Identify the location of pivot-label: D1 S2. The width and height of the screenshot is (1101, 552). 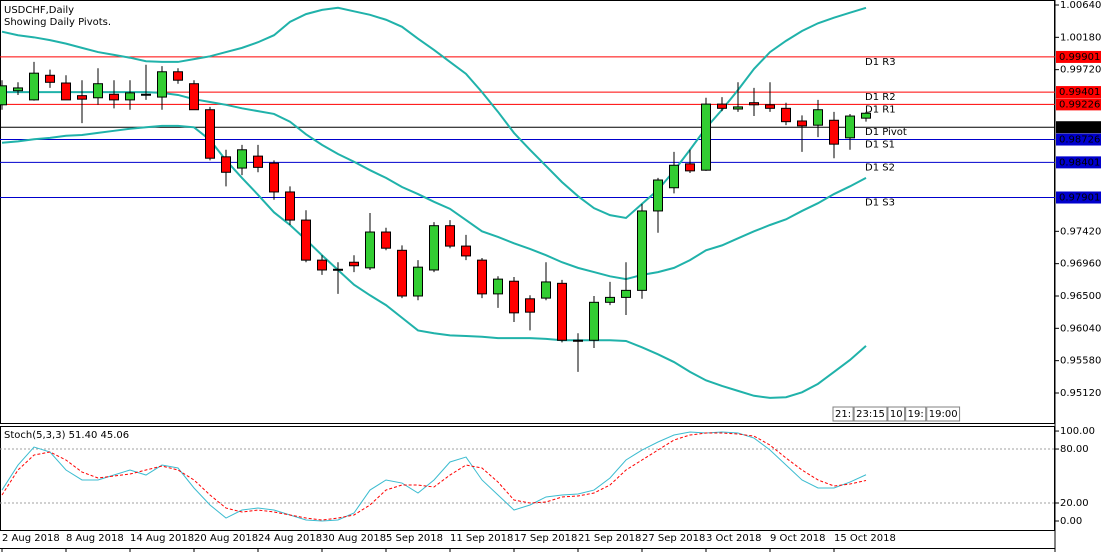
(880, 167).